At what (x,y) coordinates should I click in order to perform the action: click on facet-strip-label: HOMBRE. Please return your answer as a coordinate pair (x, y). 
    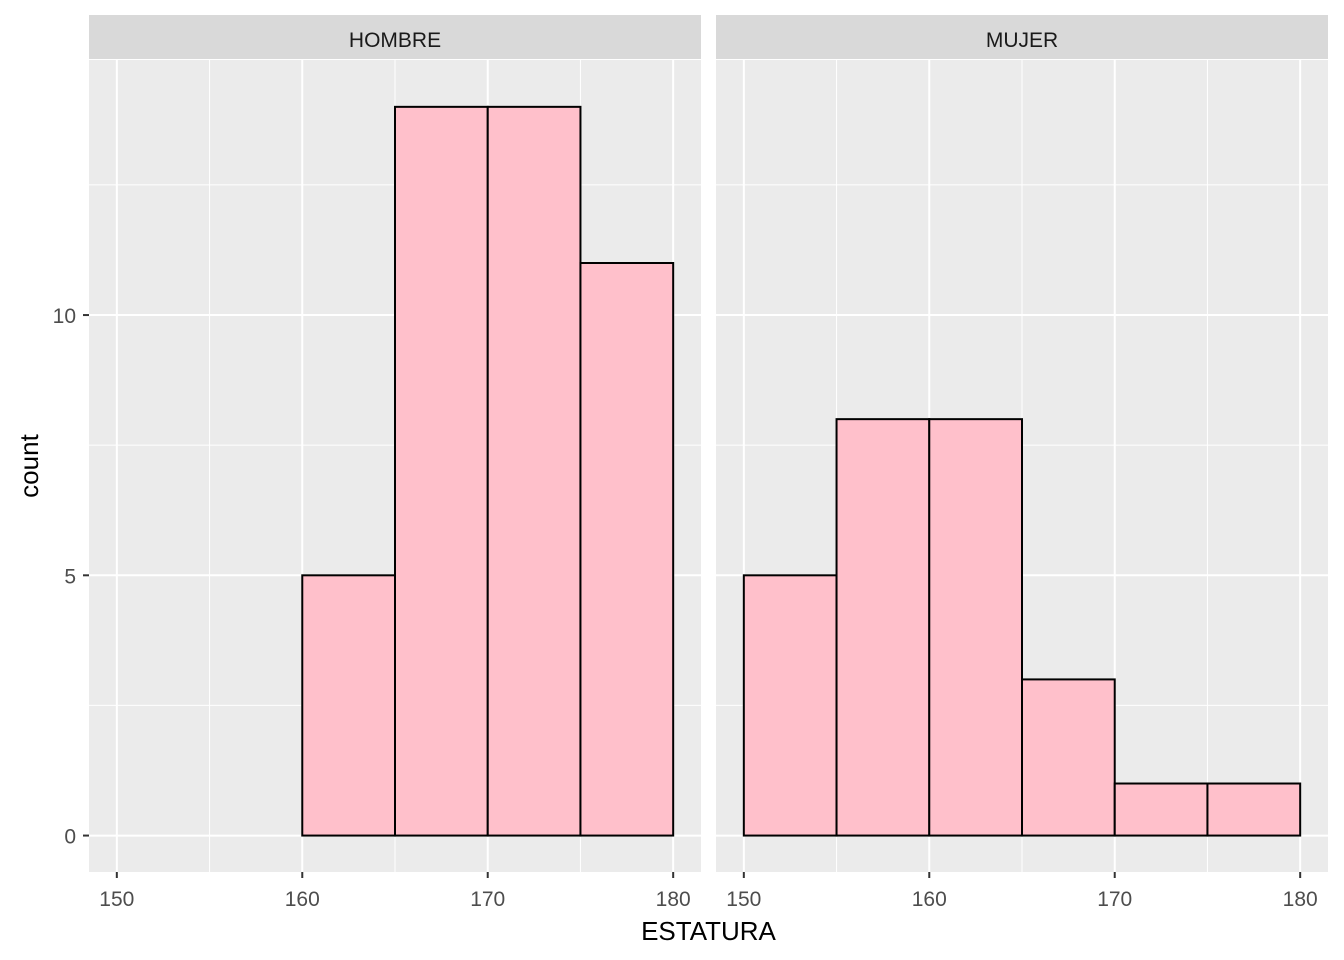
    Looking at the image, I should click on (395, 40).